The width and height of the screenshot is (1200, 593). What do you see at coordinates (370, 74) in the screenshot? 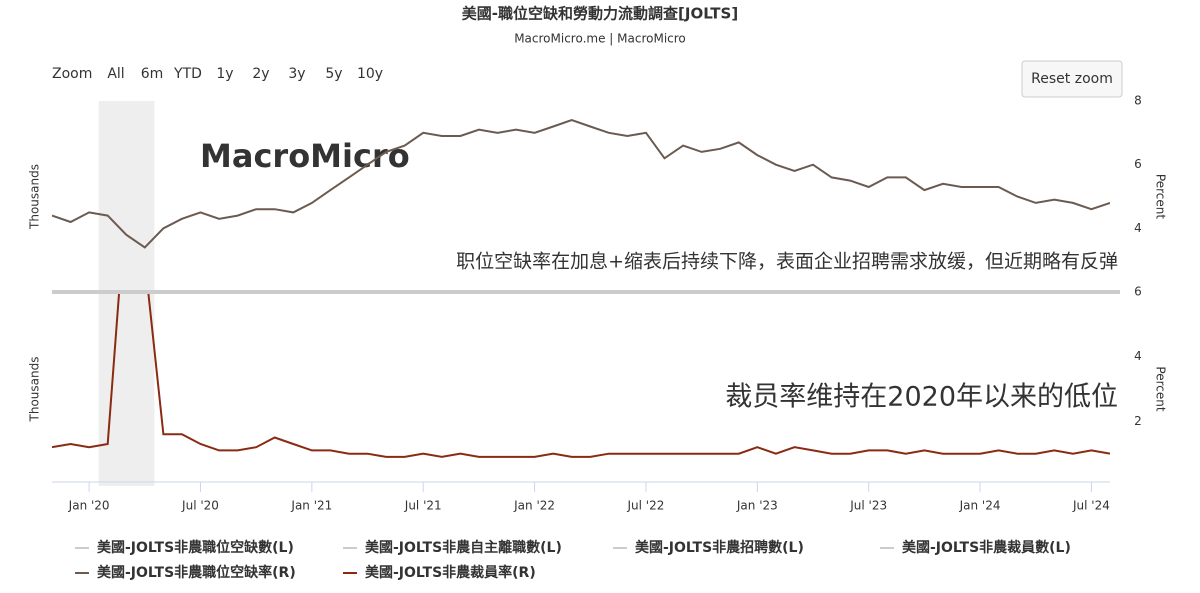
I see `zoom-button: 10y` at bounding box center [370, 74].